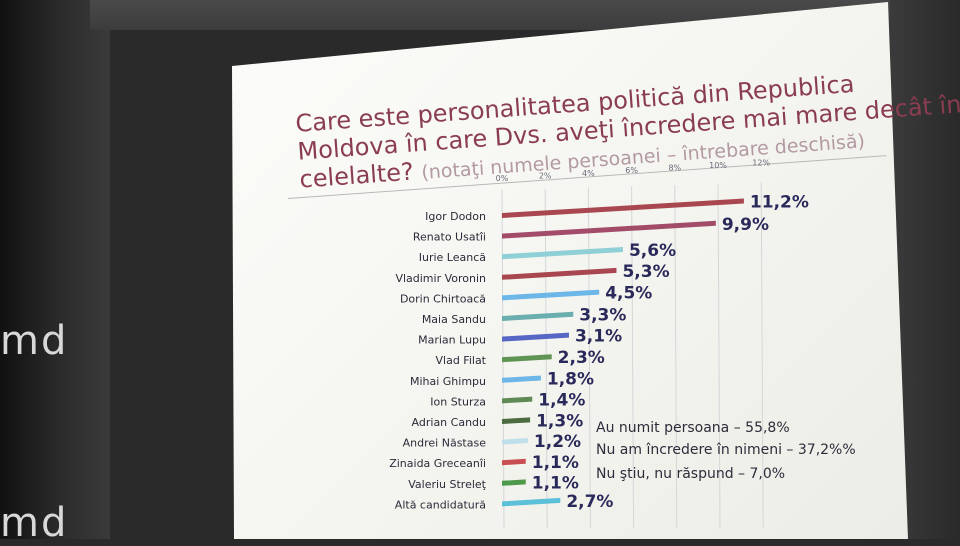 Image resolution: width=960 pixels, height=546 pixels. I want to click on data-label: 3,3%, so click(602, 316).